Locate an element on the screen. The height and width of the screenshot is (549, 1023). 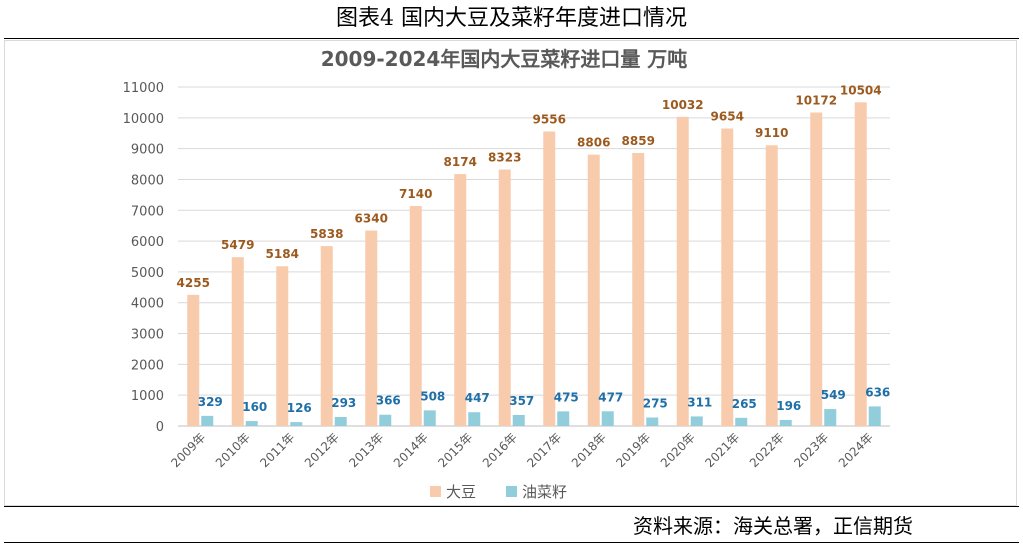
y-tick-label: 1000 is located at coordinates (147, 396).